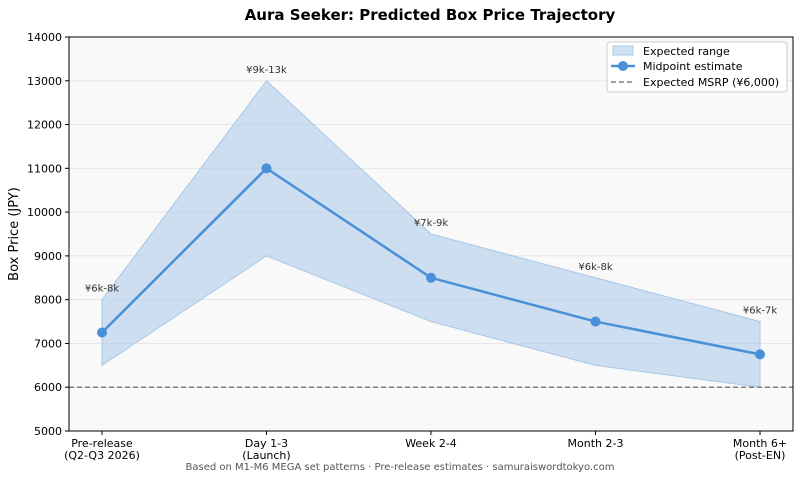 Image resolution: width=800 pixels, height=480 pixels. Describe the element at coordinates (266, 70) in the screenshot. I see `range-annotation: ¥9k-13k` at that location.